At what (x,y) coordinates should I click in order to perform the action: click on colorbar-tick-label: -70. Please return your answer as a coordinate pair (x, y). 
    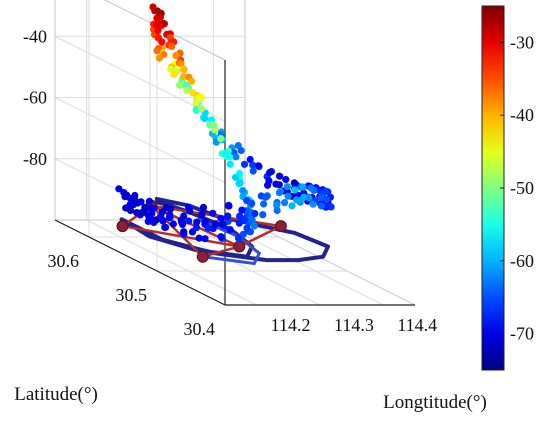
    Looking at the image, I should click on (522, 334).